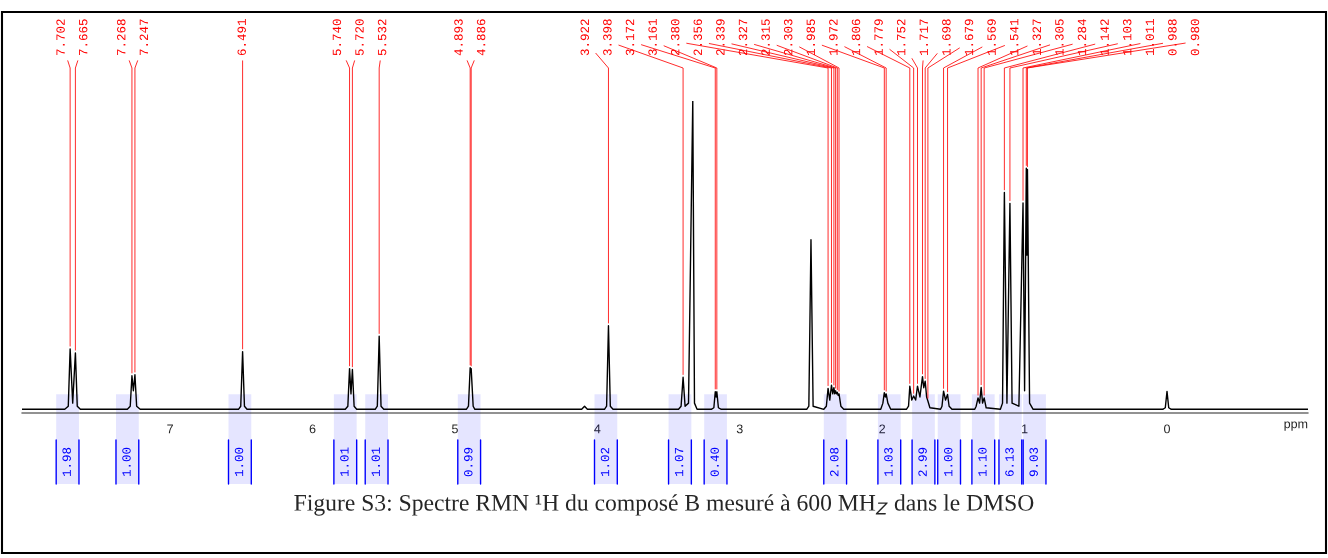  I want to click on band-label: 2.99, so click(922, 462).